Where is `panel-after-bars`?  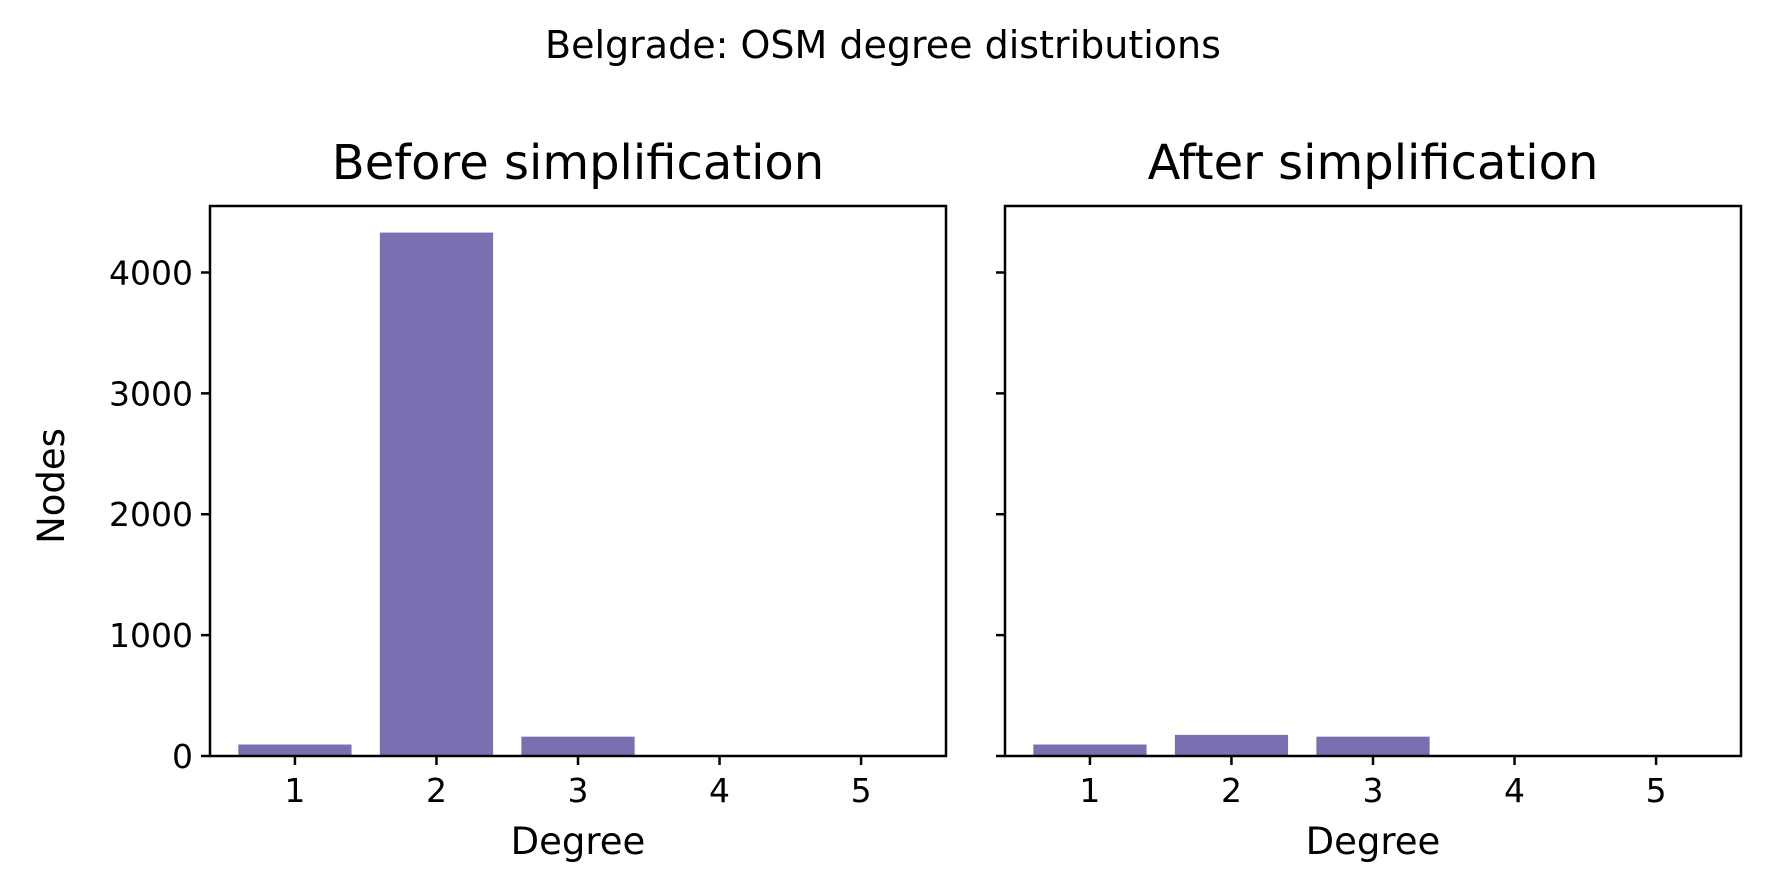
panel-after-bars is located at coordinates (1231, 745).